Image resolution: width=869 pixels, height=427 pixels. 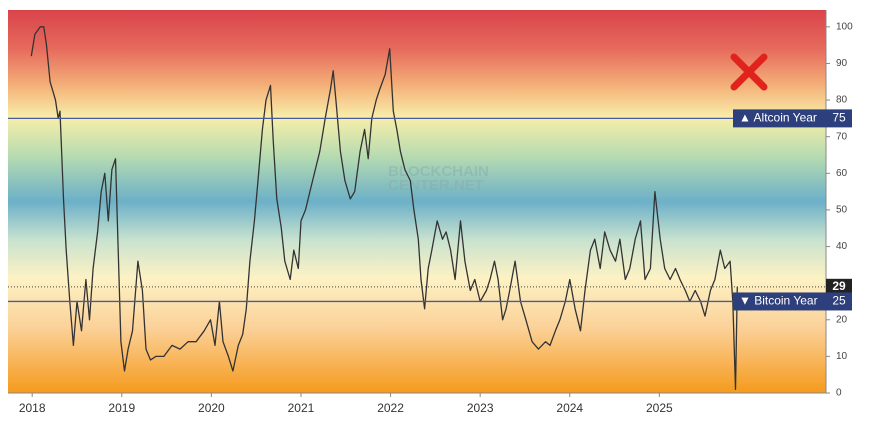 I want to click on red-x-icon, so click(x=749, y=72).